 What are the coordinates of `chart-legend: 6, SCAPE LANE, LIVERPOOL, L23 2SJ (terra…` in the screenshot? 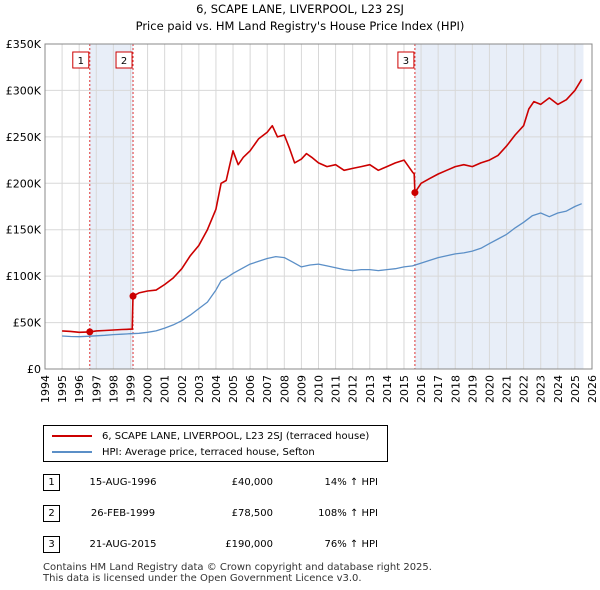 It's located at (215, 443).